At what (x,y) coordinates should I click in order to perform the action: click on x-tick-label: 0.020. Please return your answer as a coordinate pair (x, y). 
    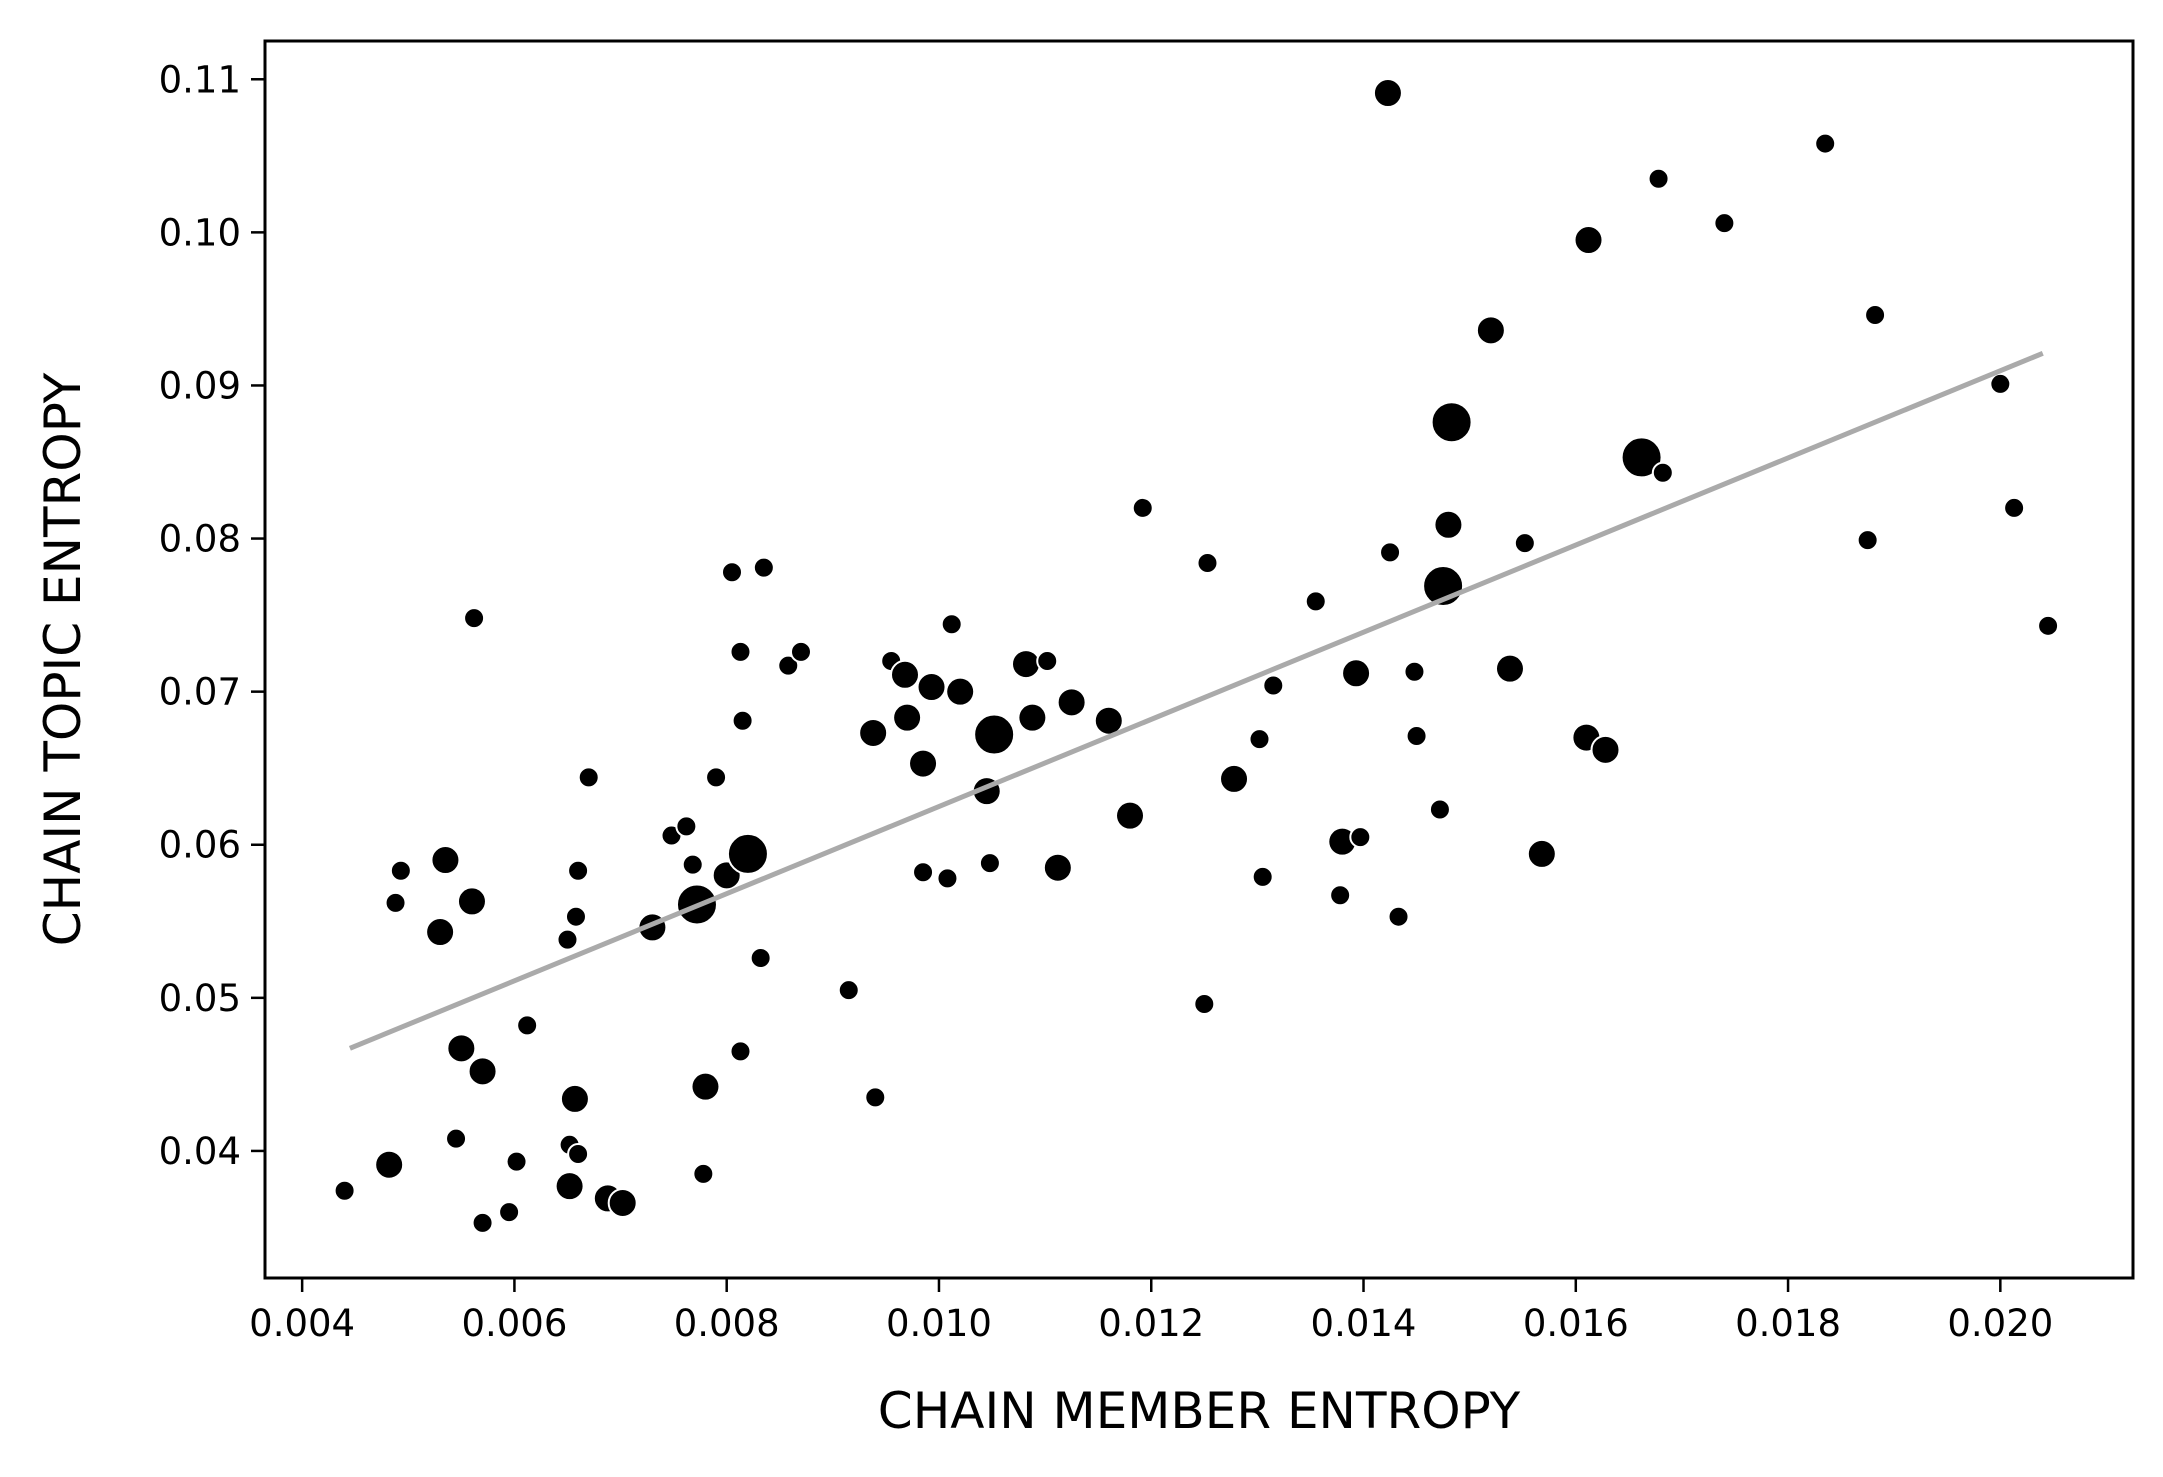
    Looking at the image, I should click on (2000, 1323).